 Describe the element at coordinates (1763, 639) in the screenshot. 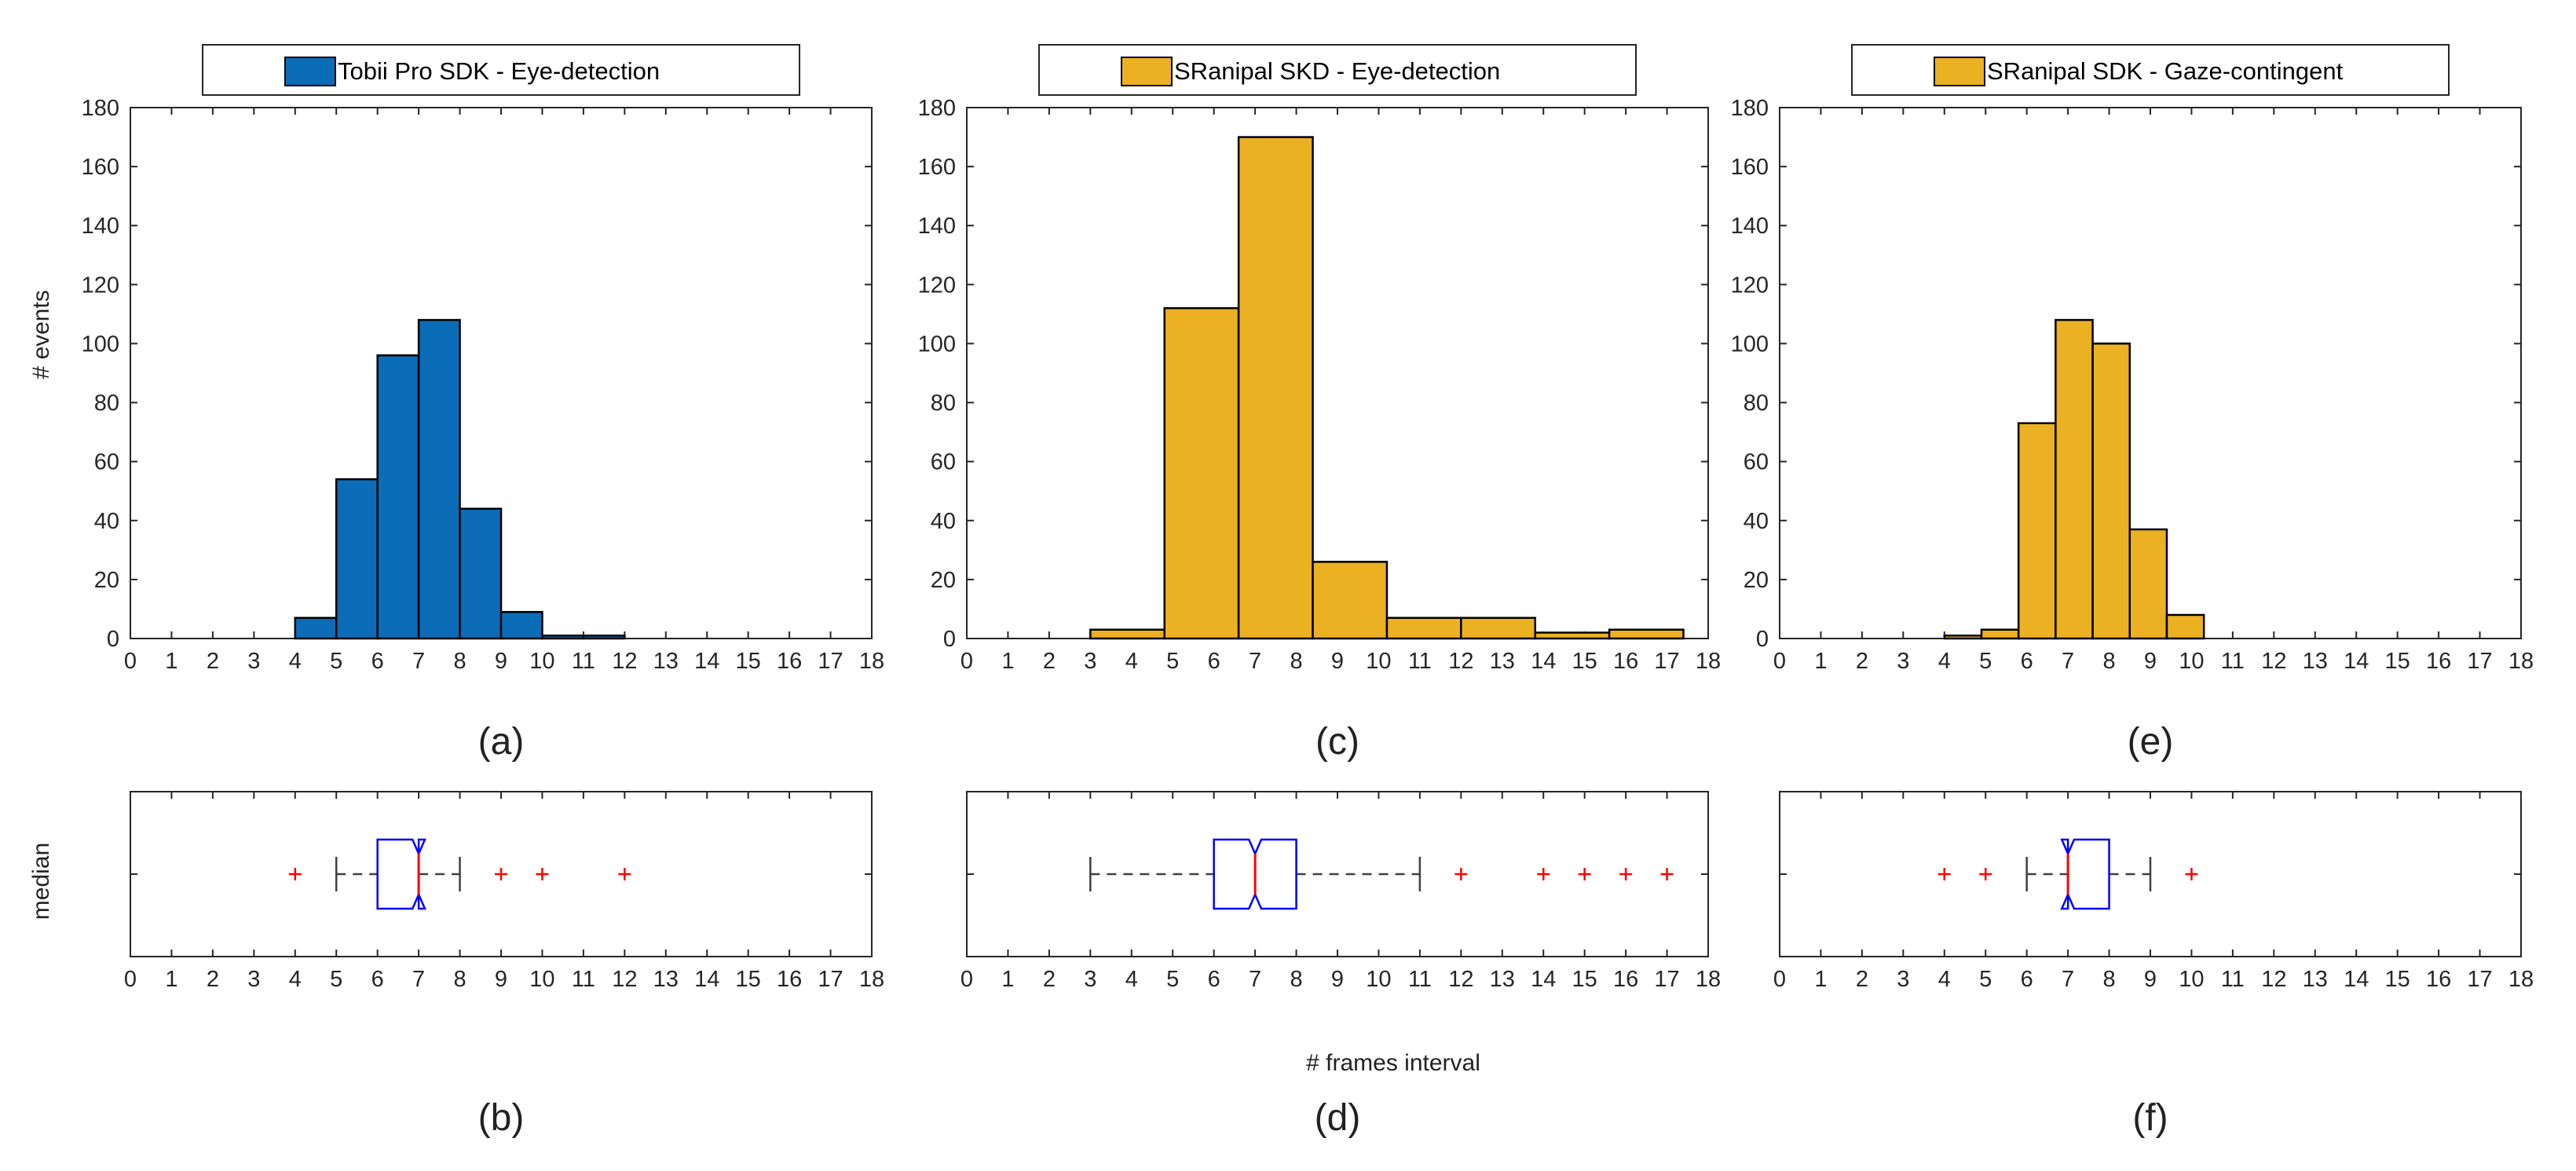

I see `y-tick-label: 0` at that location.